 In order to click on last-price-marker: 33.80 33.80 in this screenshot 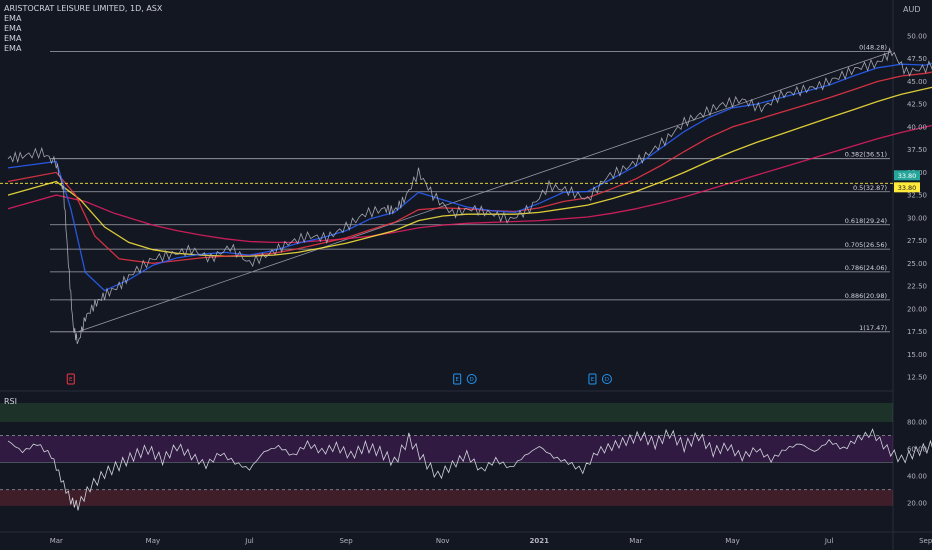, I will do `click(460, 181)`.